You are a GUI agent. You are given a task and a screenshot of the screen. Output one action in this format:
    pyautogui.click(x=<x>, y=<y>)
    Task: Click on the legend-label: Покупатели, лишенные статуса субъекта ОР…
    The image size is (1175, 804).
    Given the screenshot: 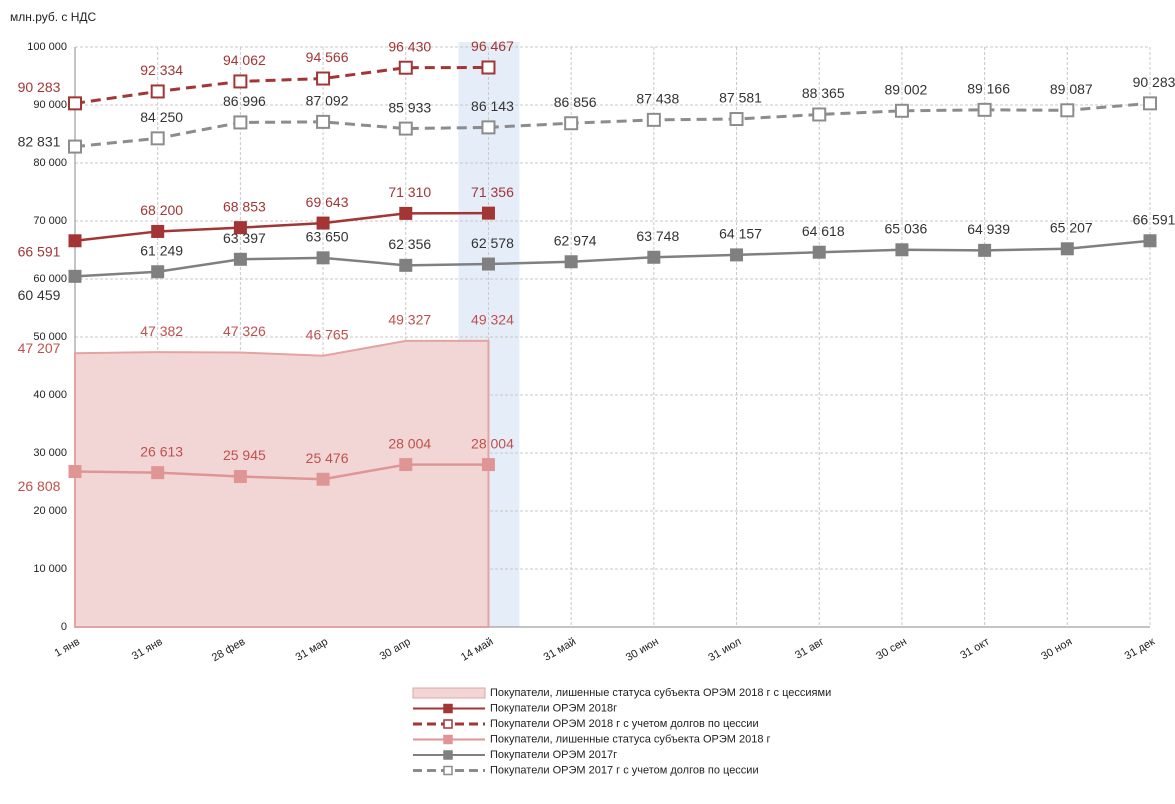 What is the action you would take?
    pyautogui.click(x=660, y=693)
    